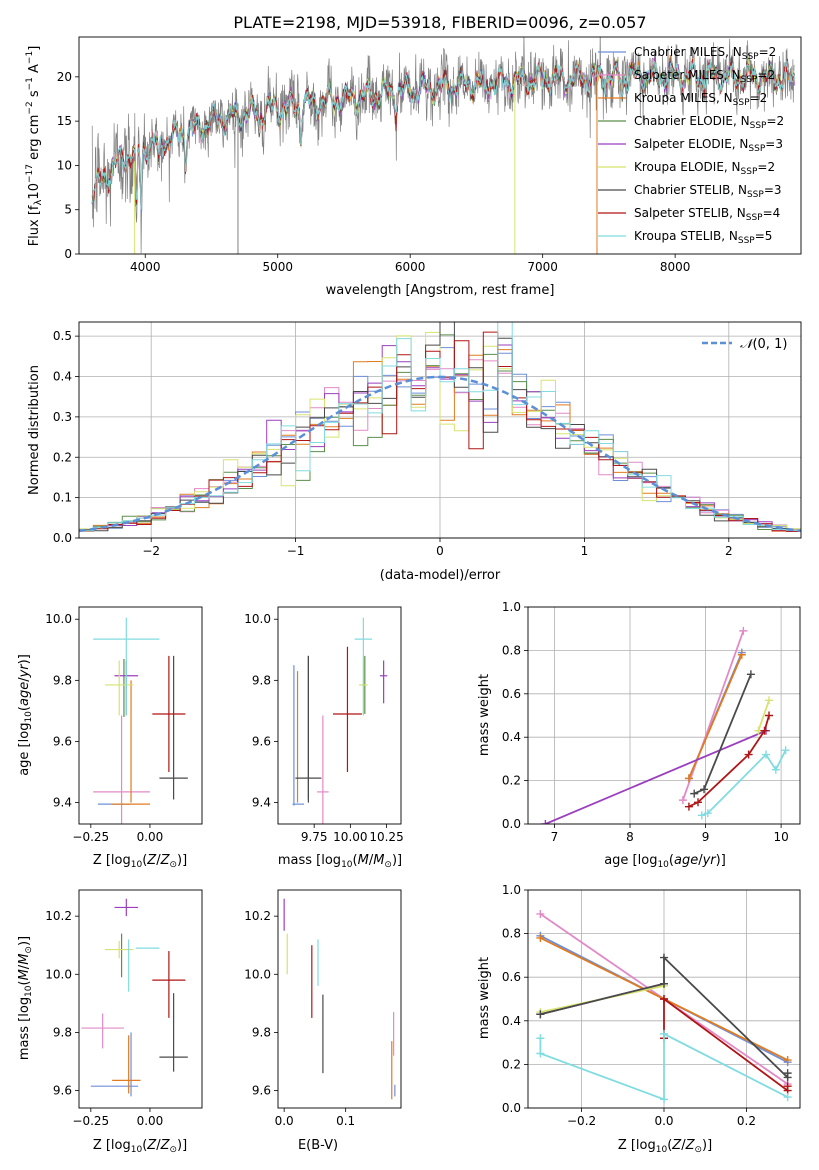  Describe the element at coordinates (651, 1005) in the screenshot. I see `massweight-vs-Z-plot-area: −0.2 0.0 0.2 0.0 0.2 0.4 0.6 0.8 1.0` at that location.